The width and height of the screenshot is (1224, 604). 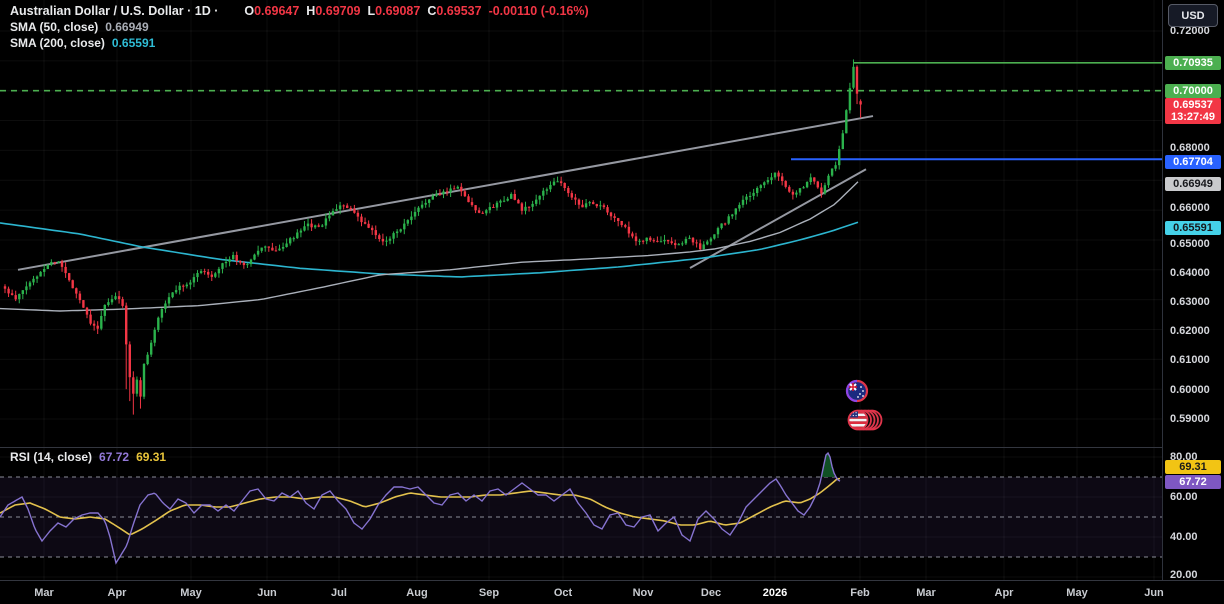 What do you see at coordinates (459, 11) in the screenshot?
I see `ohlc-close-value: 0.69537` at bounding box center [459, 11].